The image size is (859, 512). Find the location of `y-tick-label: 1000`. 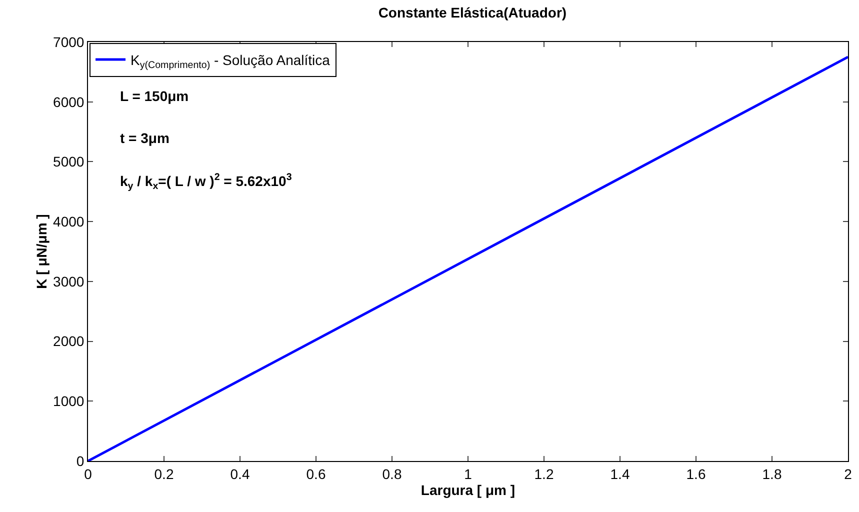

y-tick-label: 1000 is located at coordinates (68, 401).